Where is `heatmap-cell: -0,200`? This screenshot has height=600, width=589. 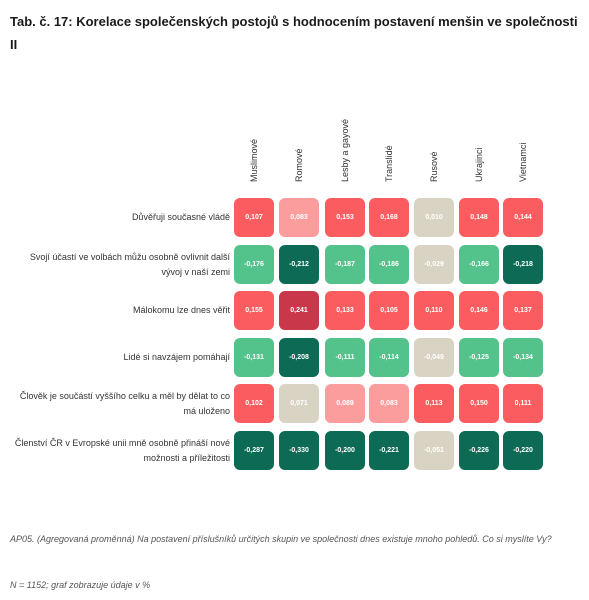
heatmap-cell: -0,200 is located at coordinates (345, 450).